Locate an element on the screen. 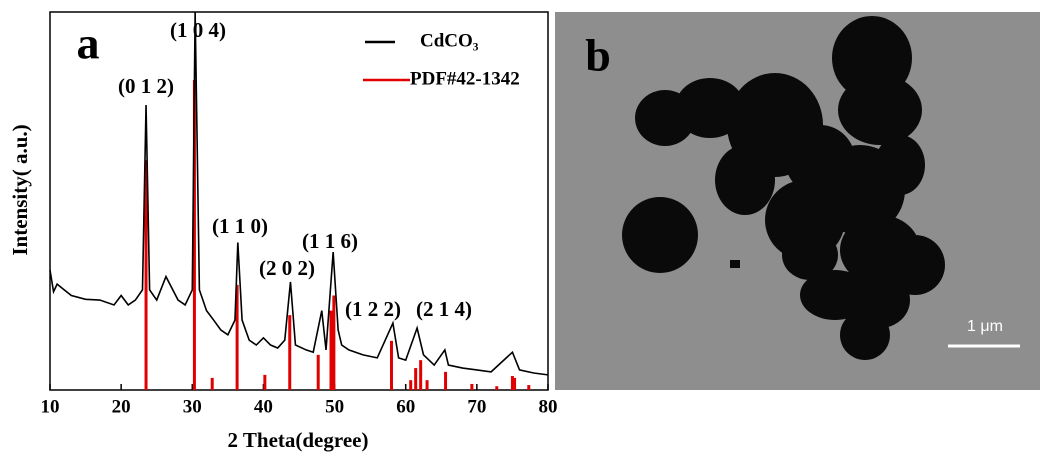 The width and height of the screenshot is (1040, 458). x-tick-label: 70 is located at coordinates (476, 406).